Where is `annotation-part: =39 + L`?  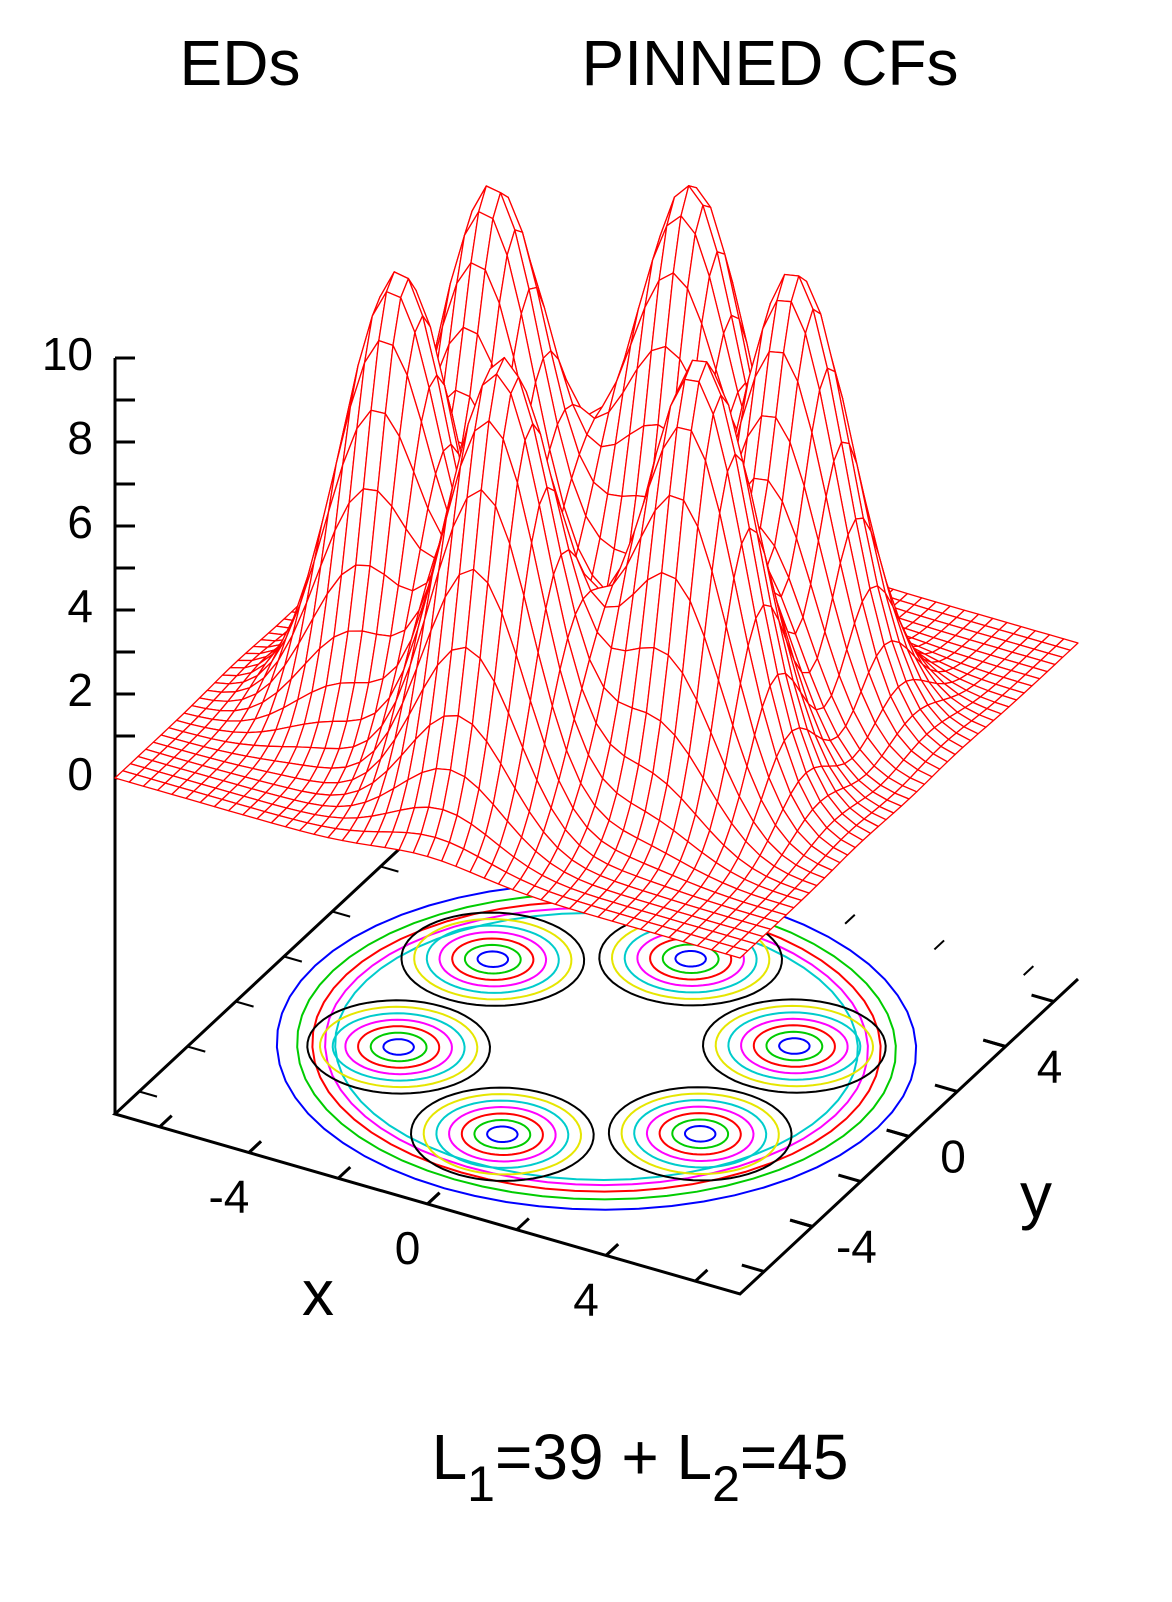
annotation-part: =39 + L is located at coordinates (603, 1457).